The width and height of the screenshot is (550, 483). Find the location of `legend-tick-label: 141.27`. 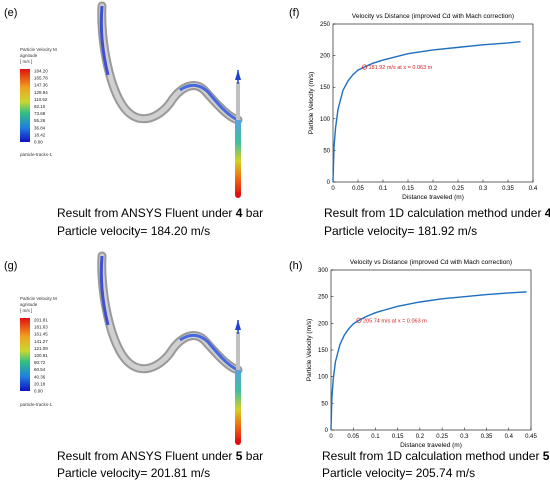

legend-tick-label: 141.27 is located at coordinates (41, 341).